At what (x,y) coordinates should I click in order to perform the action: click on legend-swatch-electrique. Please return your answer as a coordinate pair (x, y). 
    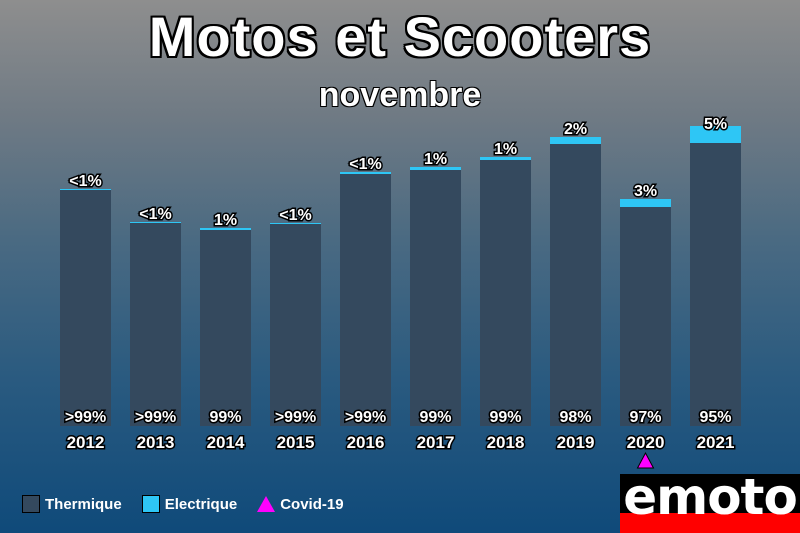
    Looking at the image, I should click on (150, 504).